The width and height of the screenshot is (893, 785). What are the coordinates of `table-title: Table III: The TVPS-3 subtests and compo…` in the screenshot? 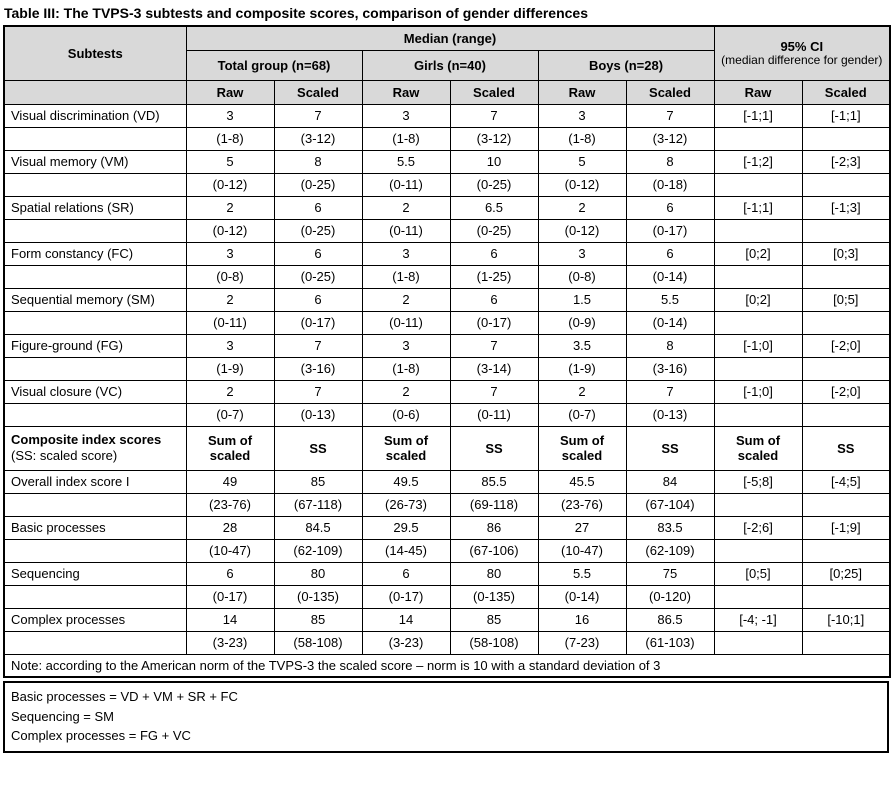 It's located at (296, 13).